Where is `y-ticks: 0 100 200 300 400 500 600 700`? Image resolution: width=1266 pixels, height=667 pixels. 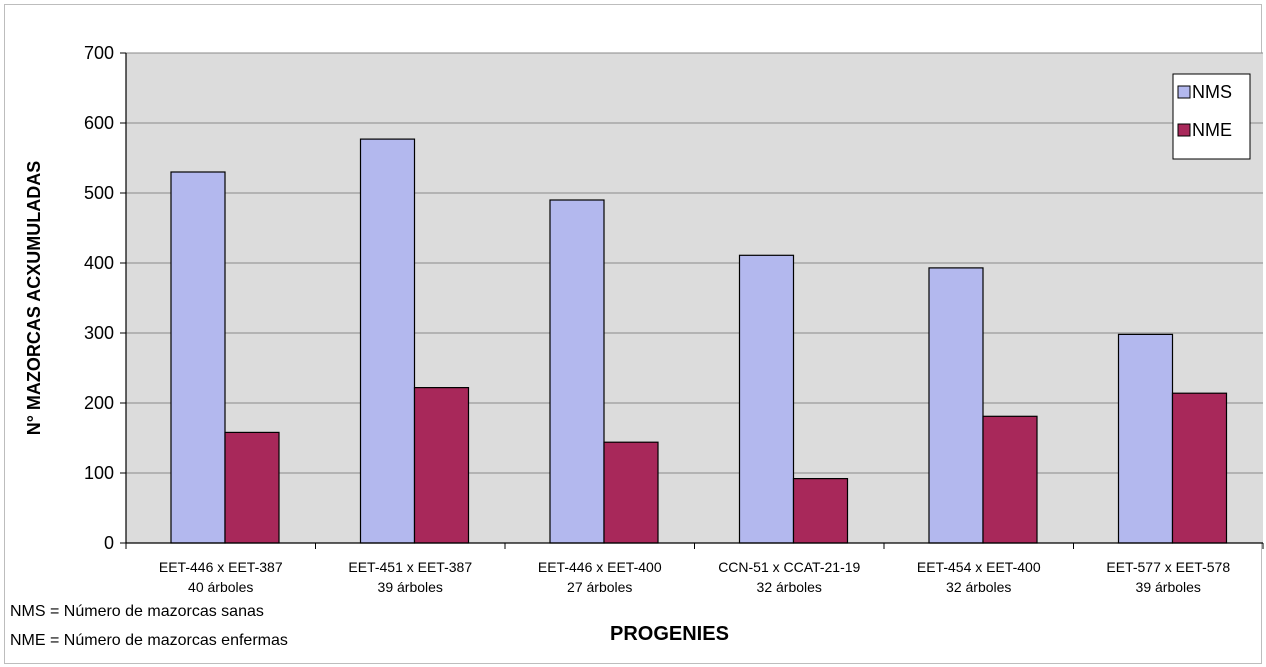
y-ticks: 0 100 200 300 400 500 600 700 is located at coordinates (105, 298).